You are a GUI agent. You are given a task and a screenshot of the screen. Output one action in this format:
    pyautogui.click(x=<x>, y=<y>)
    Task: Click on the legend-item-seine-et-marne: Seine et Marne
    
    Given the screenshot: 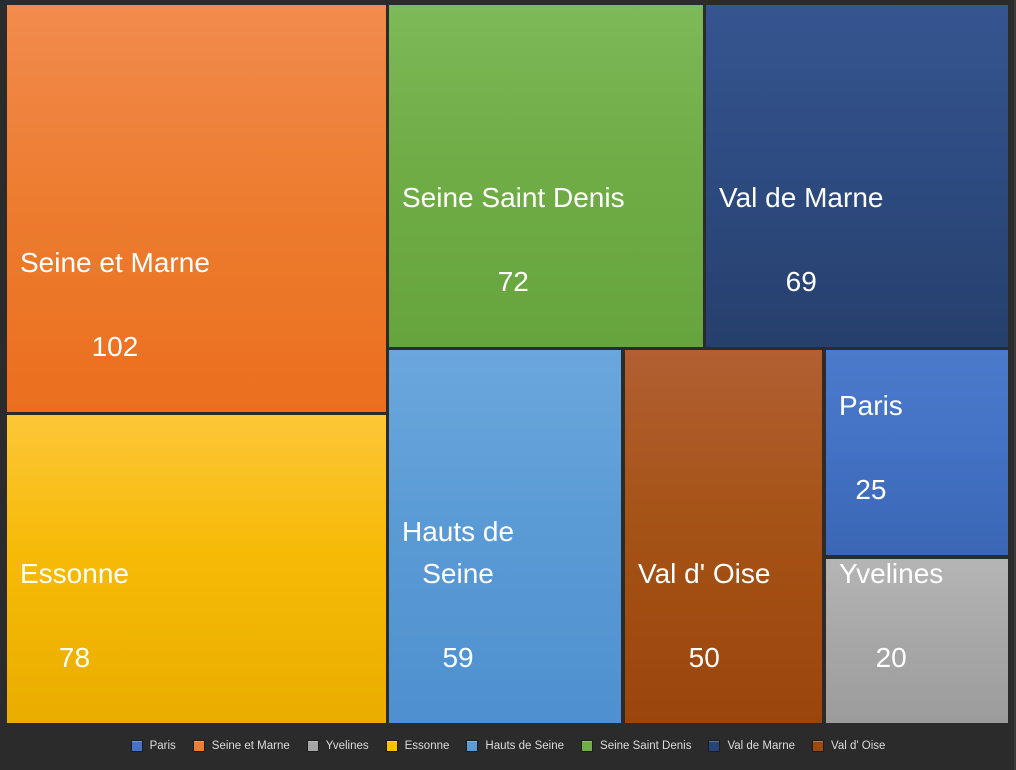 What is the action you would take?
    pyautogui.click(x=241, y=746)
    